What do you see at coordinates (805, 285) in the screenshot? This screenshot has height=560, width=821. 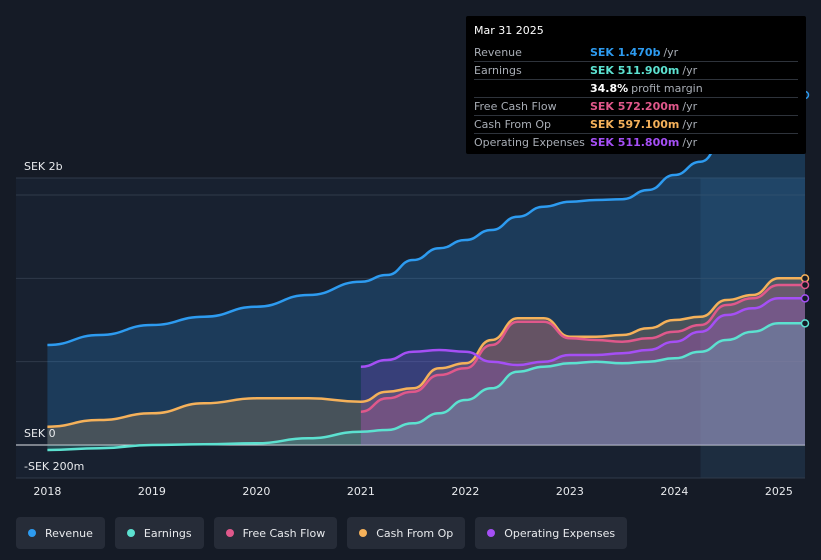 I see `endpoint-free-cash-flow` at bounding box center [805, 285].